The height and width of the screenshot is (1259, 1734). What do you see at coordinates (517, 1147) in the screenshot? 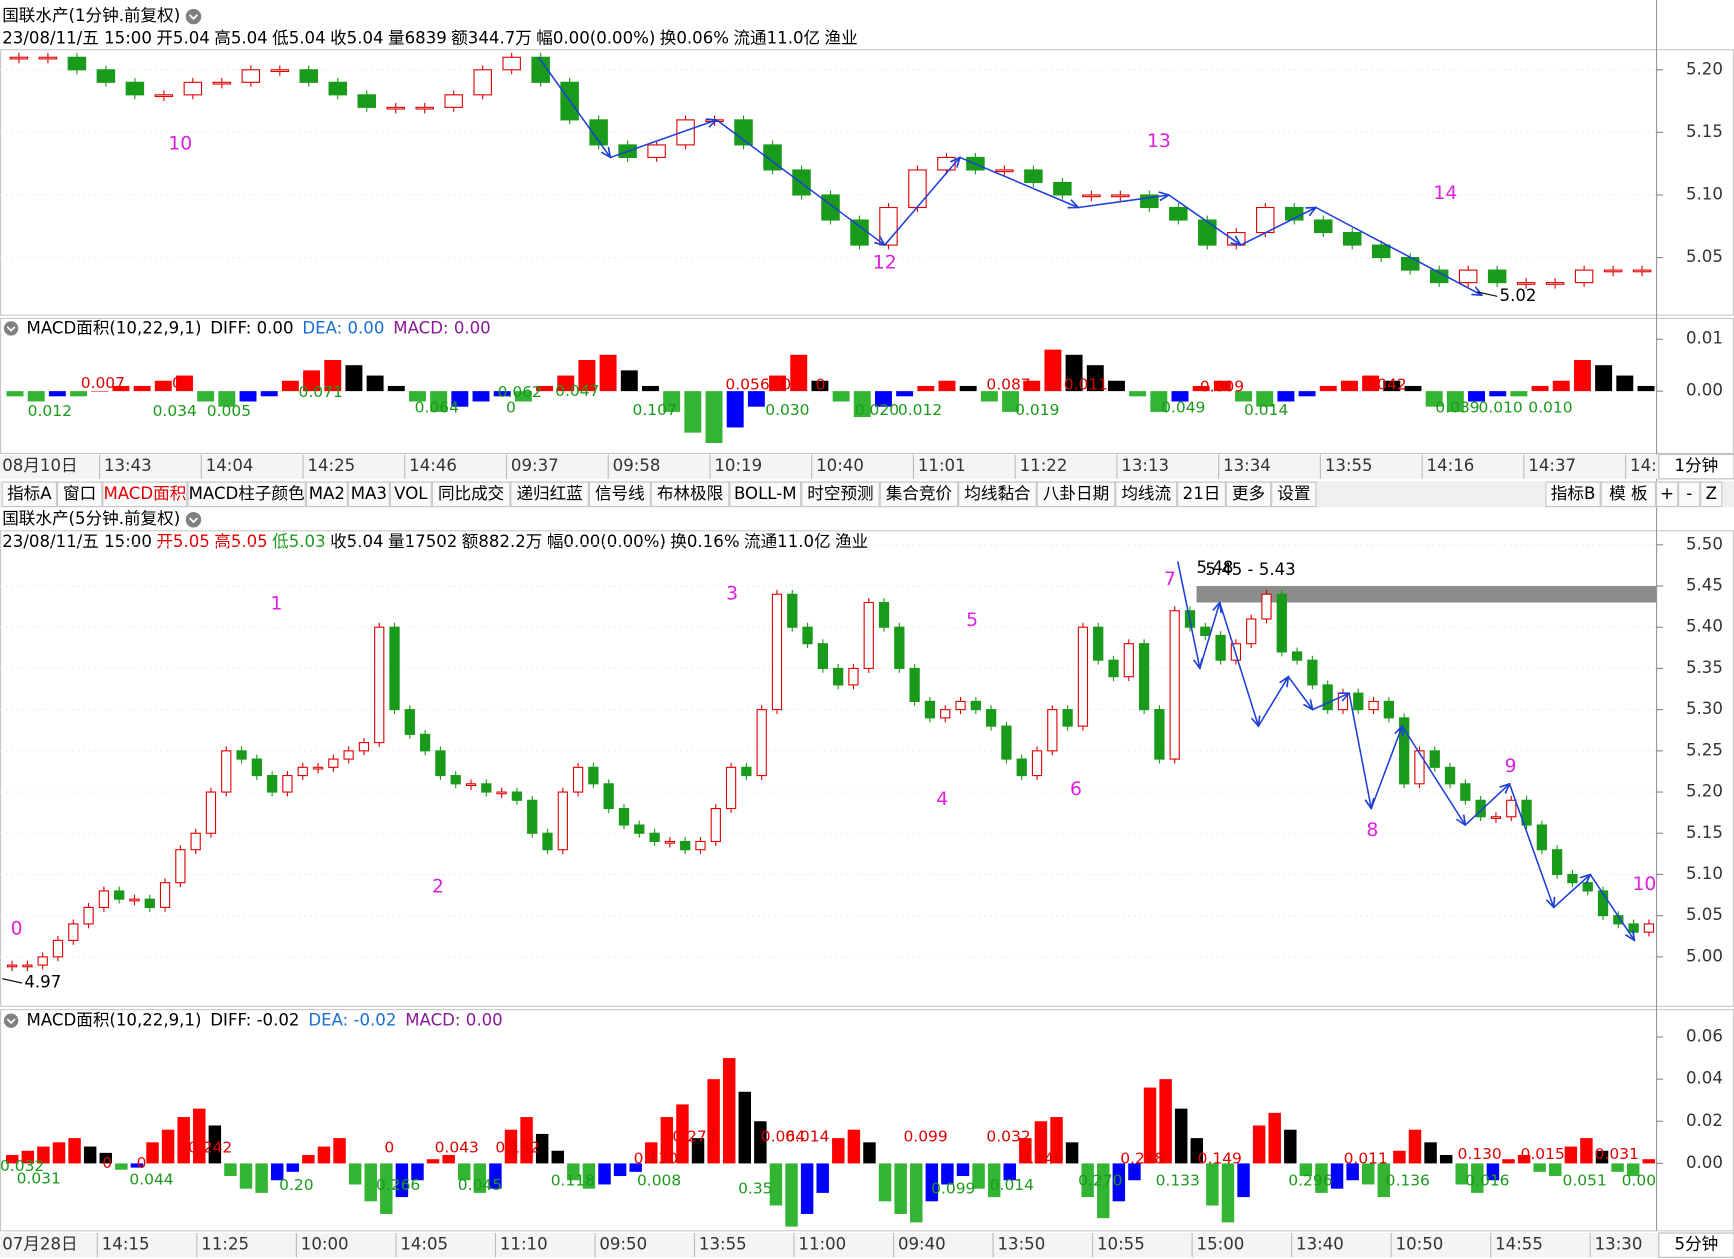
I see `macd-value-label: 0.132` at bounding box center [517, 1147].